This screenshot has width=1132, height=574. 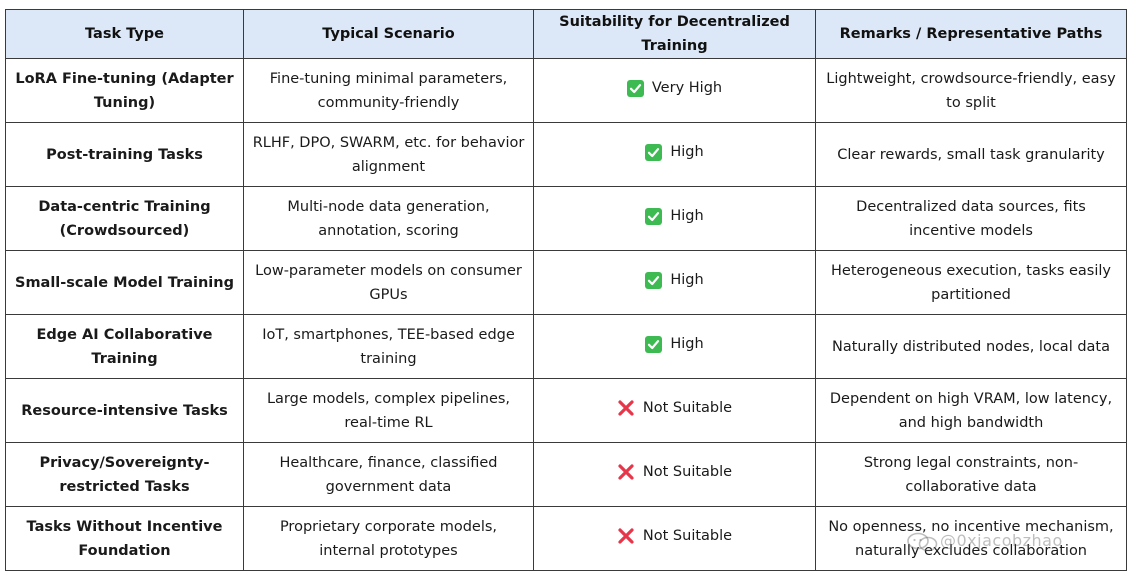 What do you see at coordinates (674, 34) in the screenshot?
I see `header-suitability: Suitability for Decentralized Training` at bounding box center [674, 34].